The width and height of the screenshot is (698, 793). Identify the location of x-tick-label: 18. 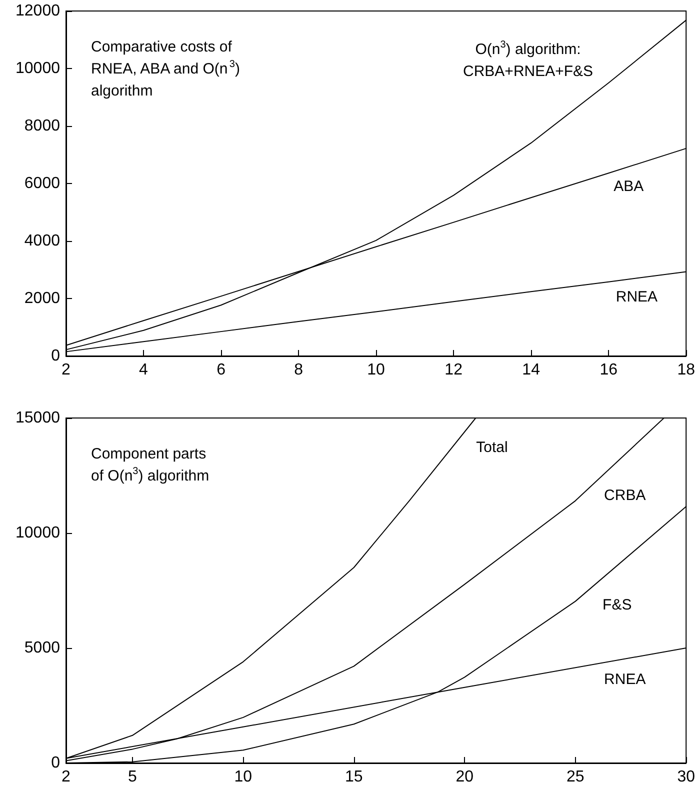
(686, 370).